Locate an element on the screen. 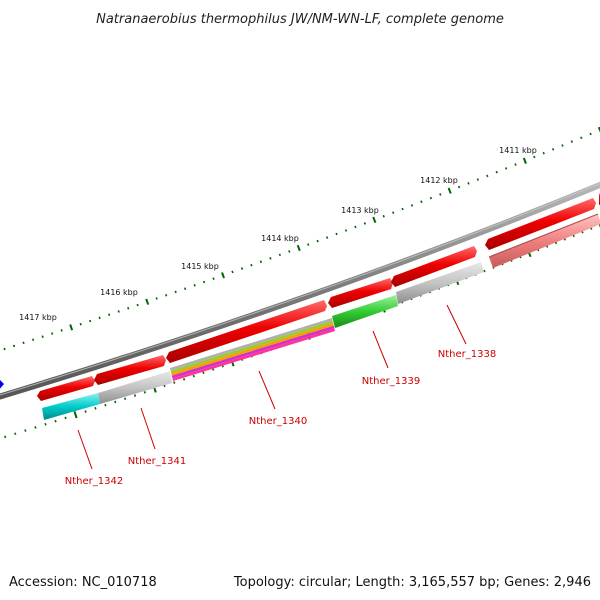 The image size is (600, 600). kbp-label: 1414 kbp is located at coordinates (280, 238).